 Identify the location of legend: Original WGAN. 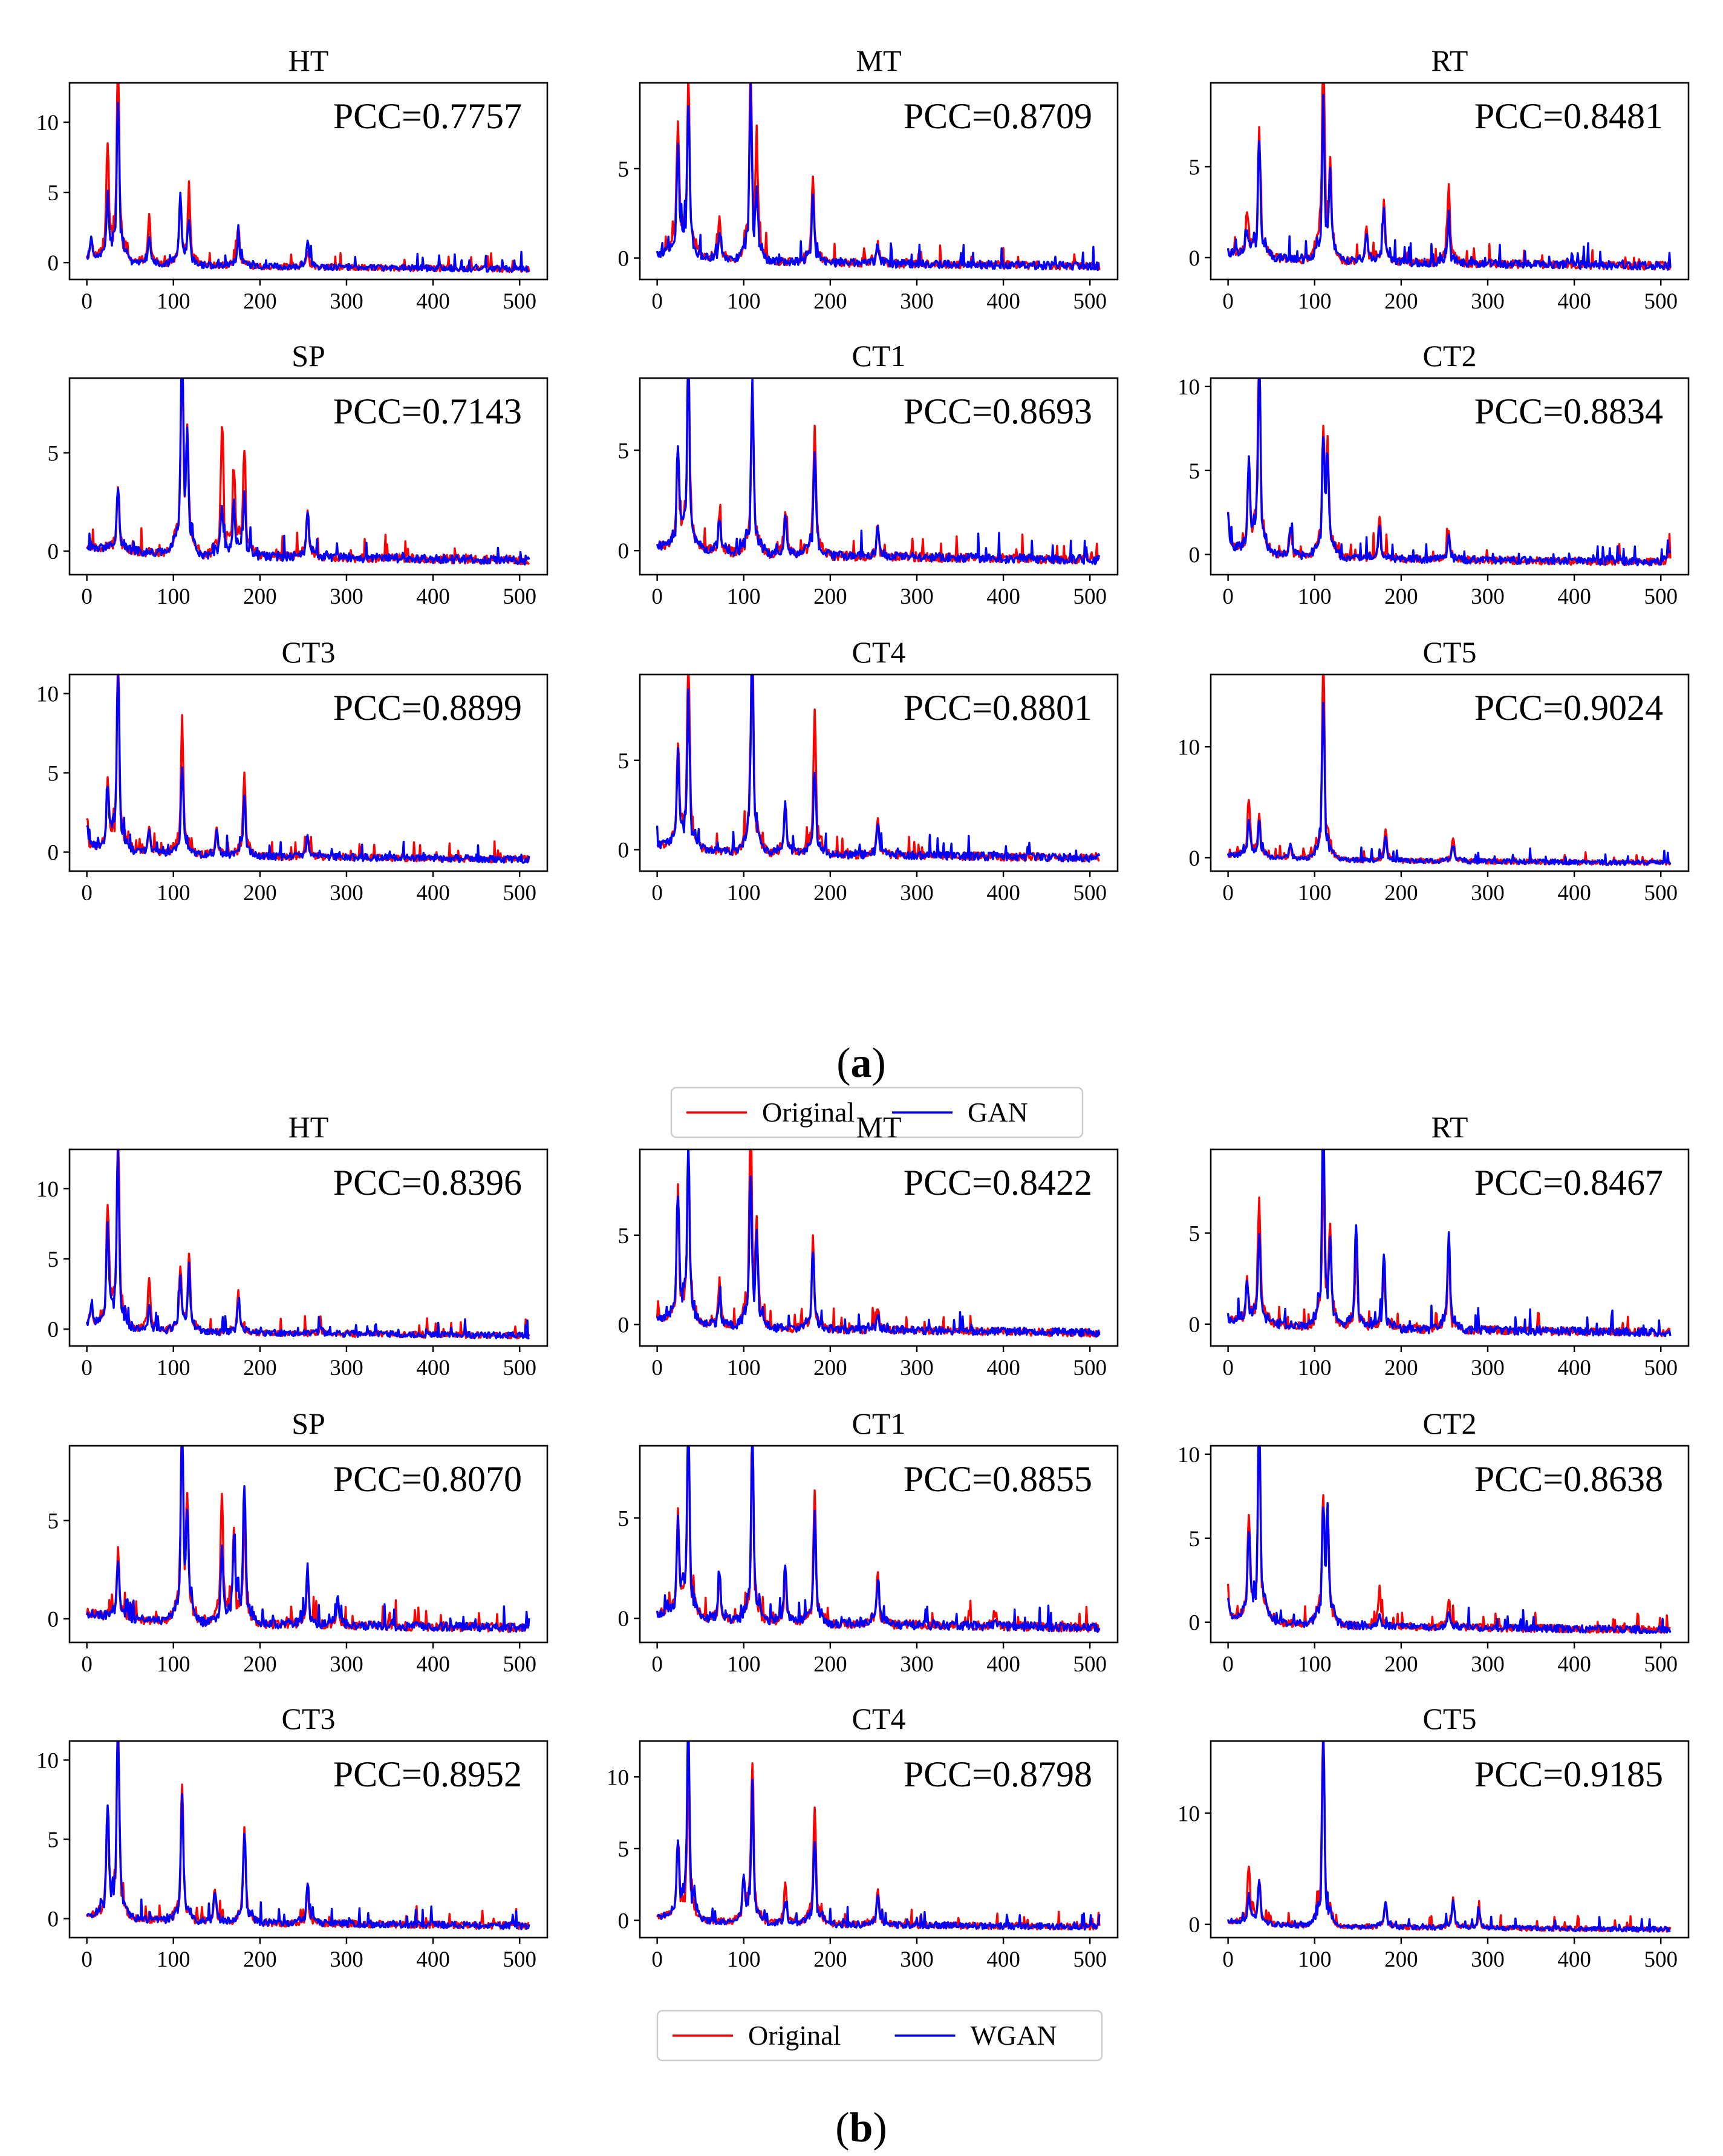
(879, 2036).